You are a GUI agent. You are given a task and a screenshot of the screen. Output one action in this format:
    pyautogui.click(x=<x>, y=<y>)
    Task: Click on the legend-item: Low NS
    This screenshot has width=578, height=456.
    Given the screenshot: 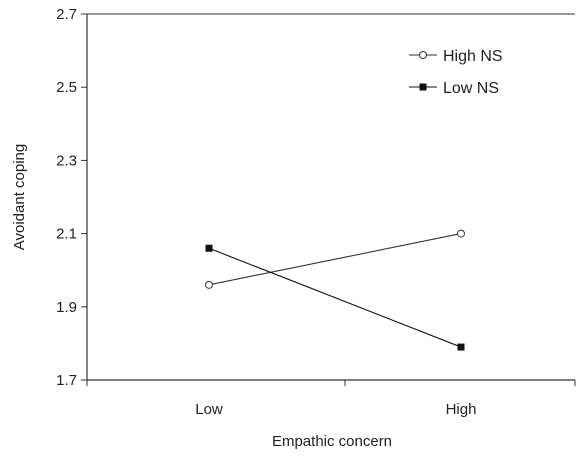 What is the action you would take?
    pyautogui.click(x=454, y=88)
    